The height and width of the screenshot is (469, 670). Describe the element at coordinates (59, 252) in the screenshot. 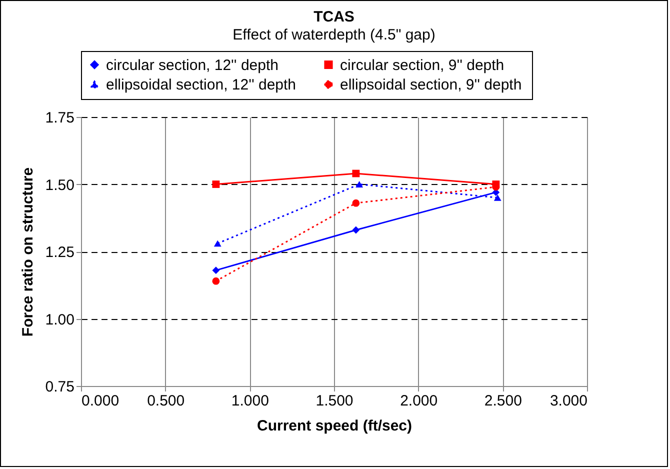

I see `y-tick-label: 1.25` at that location.